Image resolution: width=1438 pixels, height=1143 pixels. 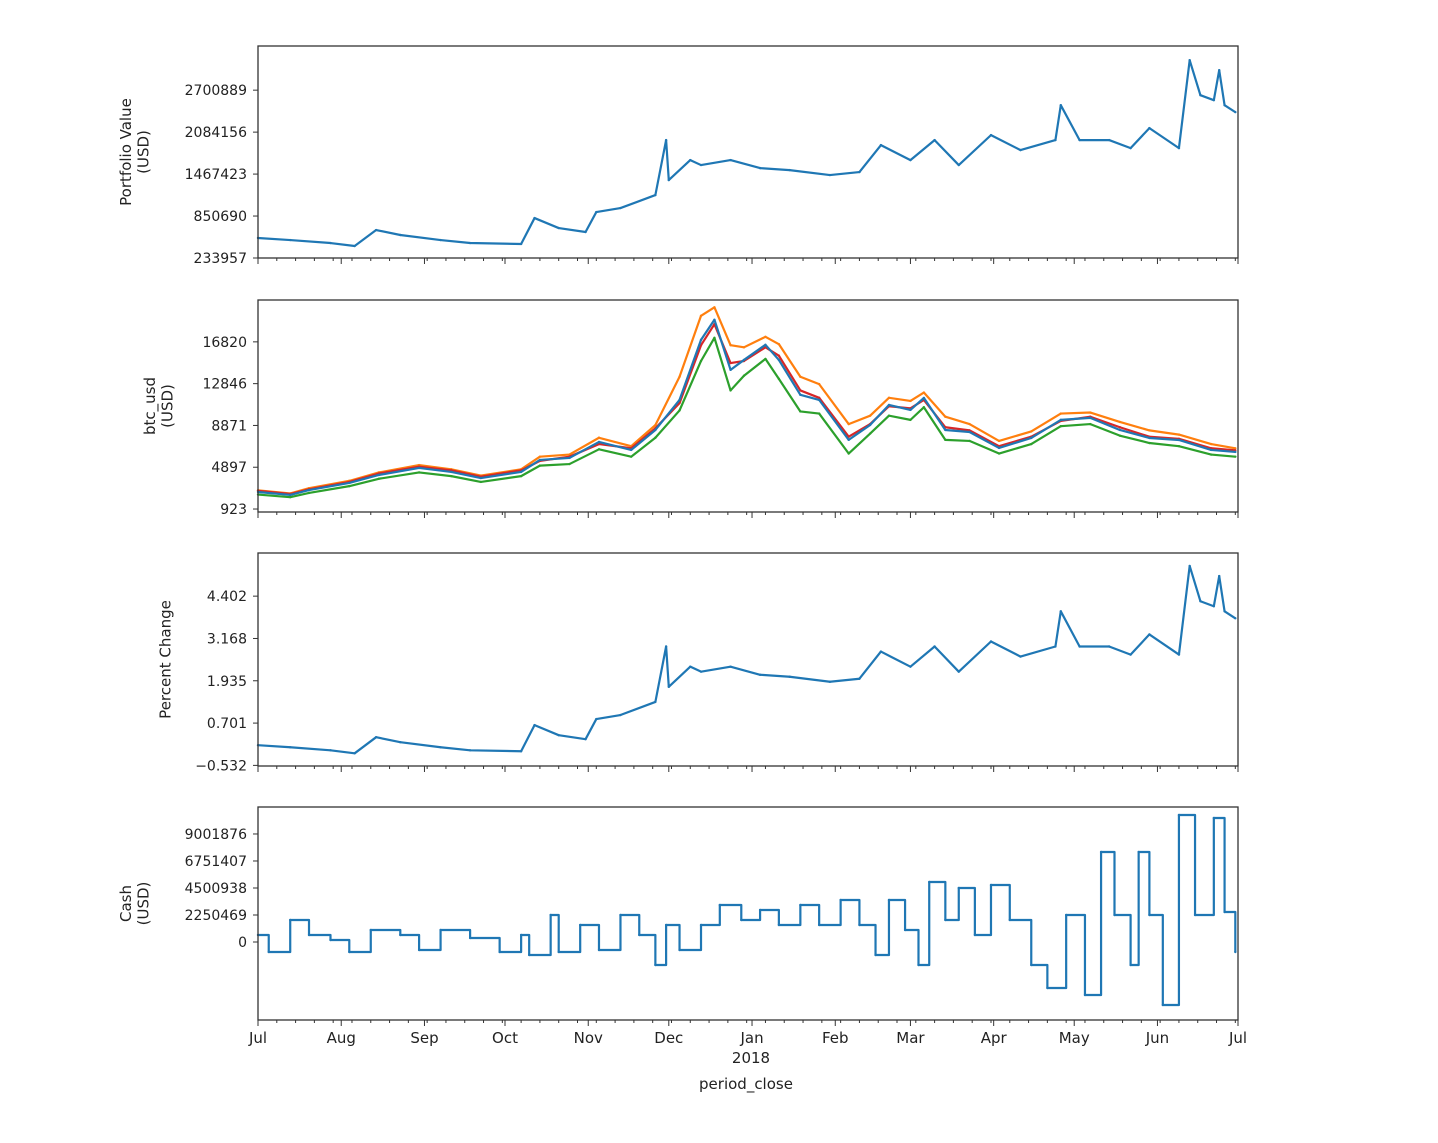 I want to click on x-tick-label: Nov, so click(x=588, y=1038).